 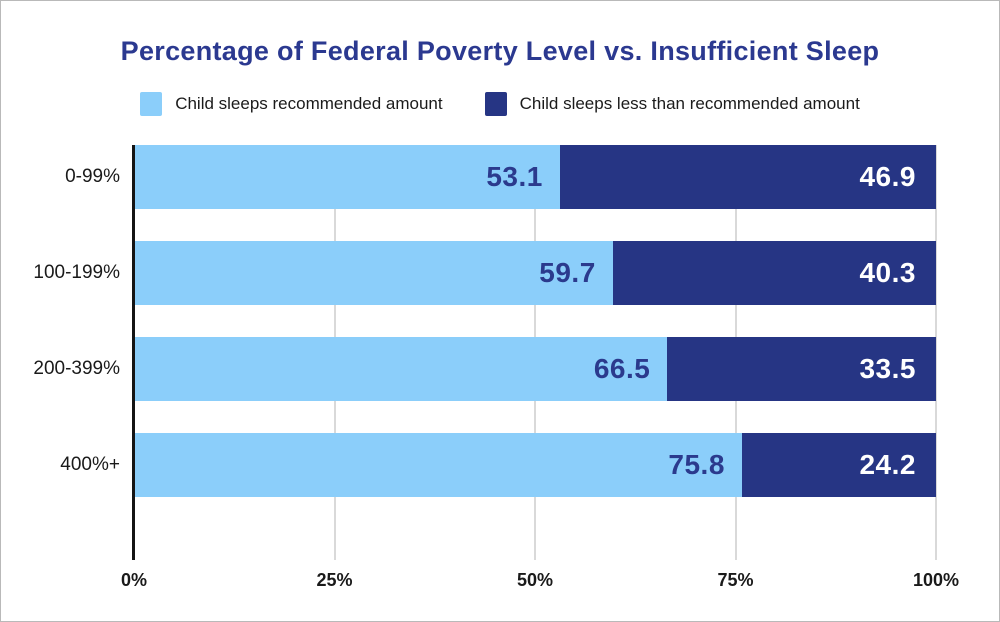 I want to click on y-axis-line, so click(x=133, y=352).